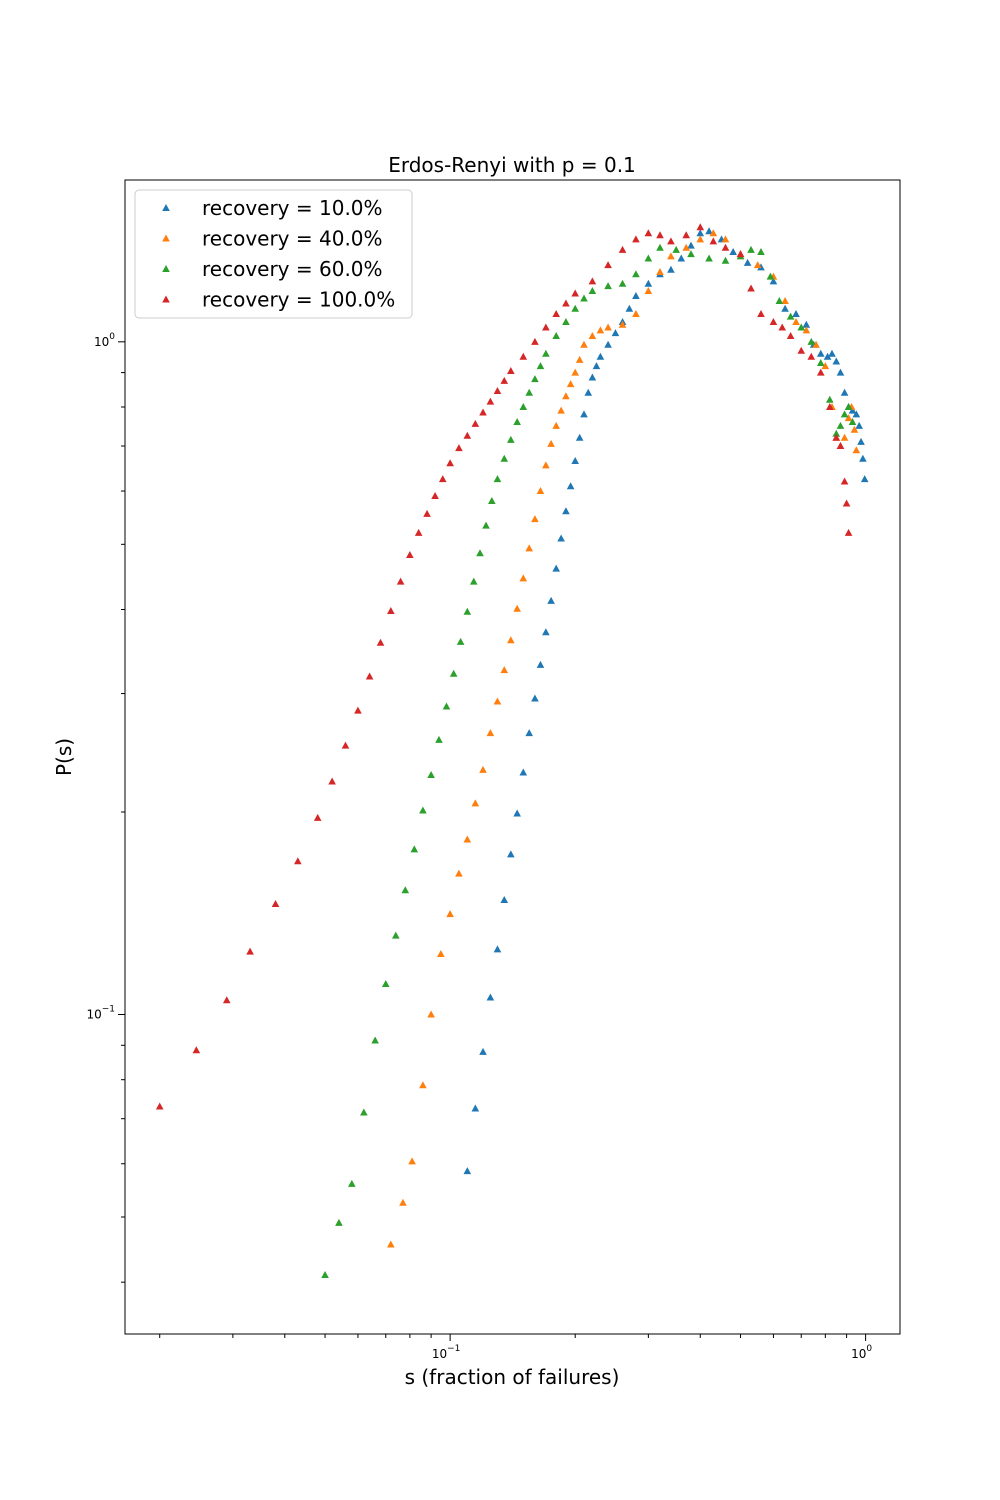  I want to click on legend-label: recovery = 100.0%, so click(298, 300).